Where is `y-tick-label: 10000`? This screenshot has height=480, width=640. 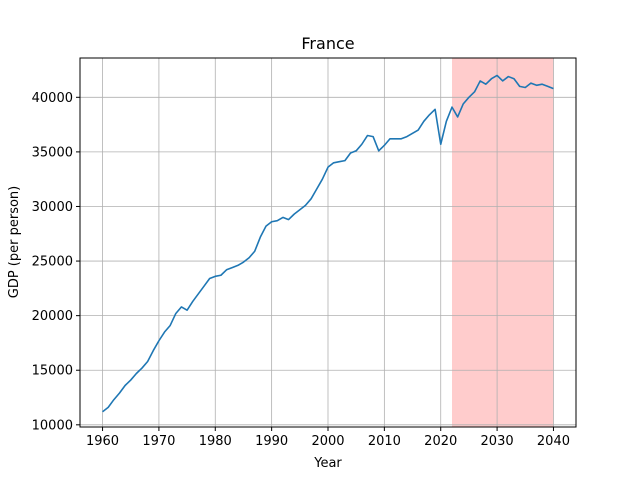
y-tick-label: 10000 is located at coordinates (52, 425).